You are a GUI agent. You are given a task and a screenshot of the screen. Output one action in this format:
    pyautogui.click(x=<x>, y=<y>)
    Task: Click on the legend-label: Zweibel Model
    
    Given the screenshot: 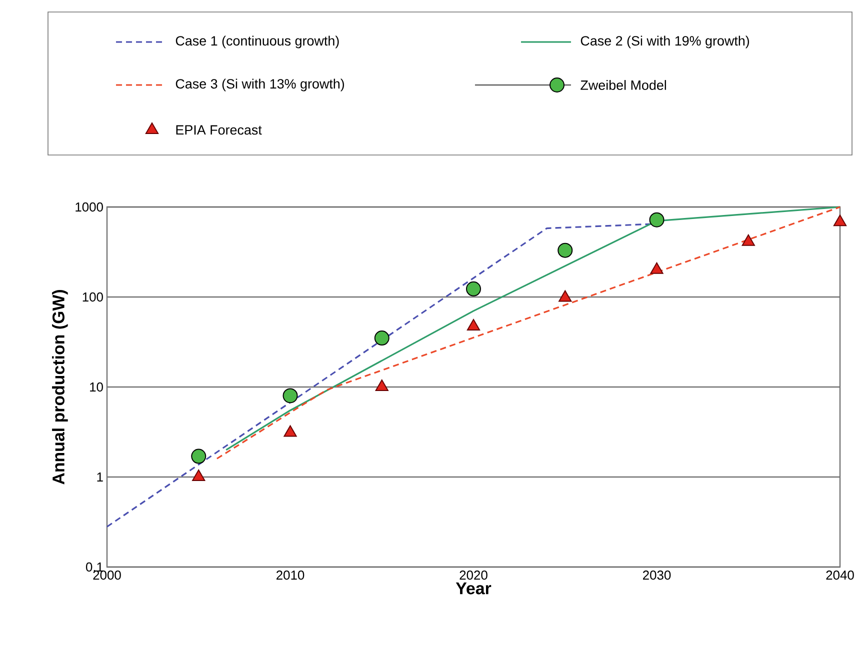 What is the action you would take?
    pyautogui.click(x=623, y=85)
    